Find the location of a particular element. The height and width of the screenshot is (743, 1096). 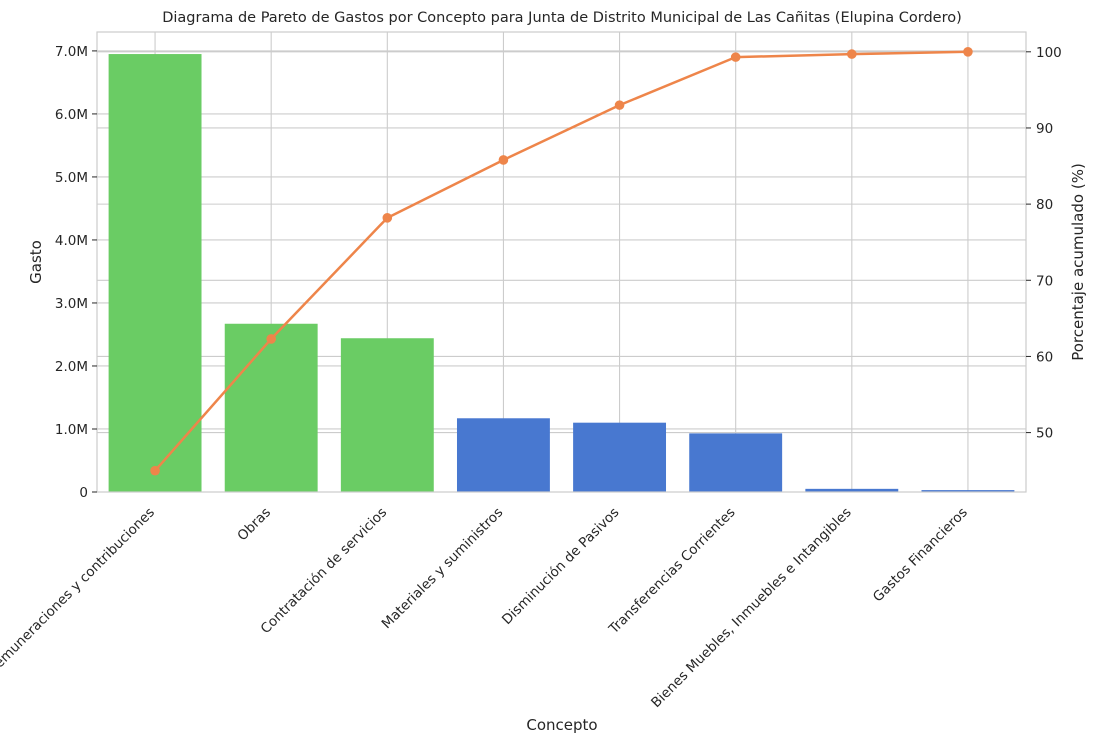

y-axis-label: Gasto is located at coordinates (36, 262).